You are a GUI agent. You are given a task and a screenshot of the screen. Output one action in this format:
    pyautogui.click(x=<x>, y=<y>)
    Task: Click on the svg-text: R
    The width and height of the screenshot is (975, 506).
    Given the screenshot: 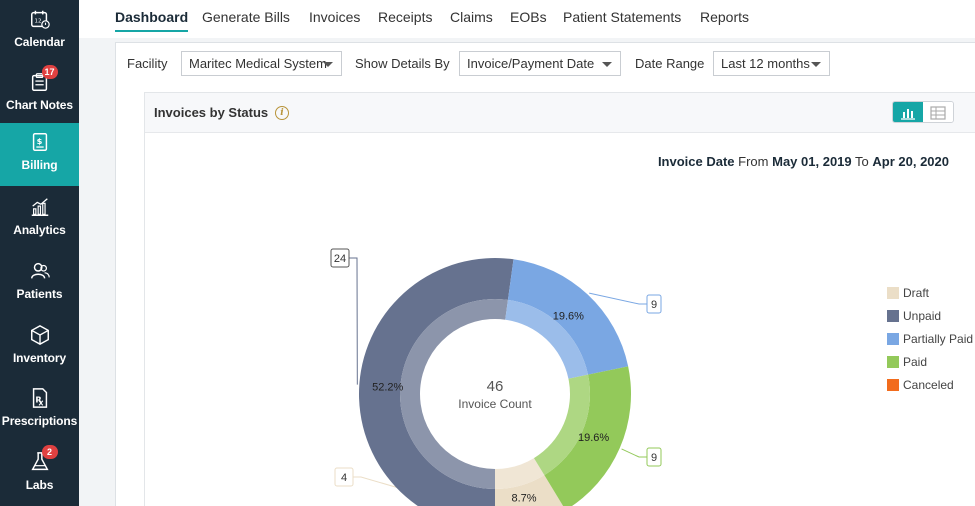 What is the action you would take?
    pyautogui.click(x=38, y=400)
    